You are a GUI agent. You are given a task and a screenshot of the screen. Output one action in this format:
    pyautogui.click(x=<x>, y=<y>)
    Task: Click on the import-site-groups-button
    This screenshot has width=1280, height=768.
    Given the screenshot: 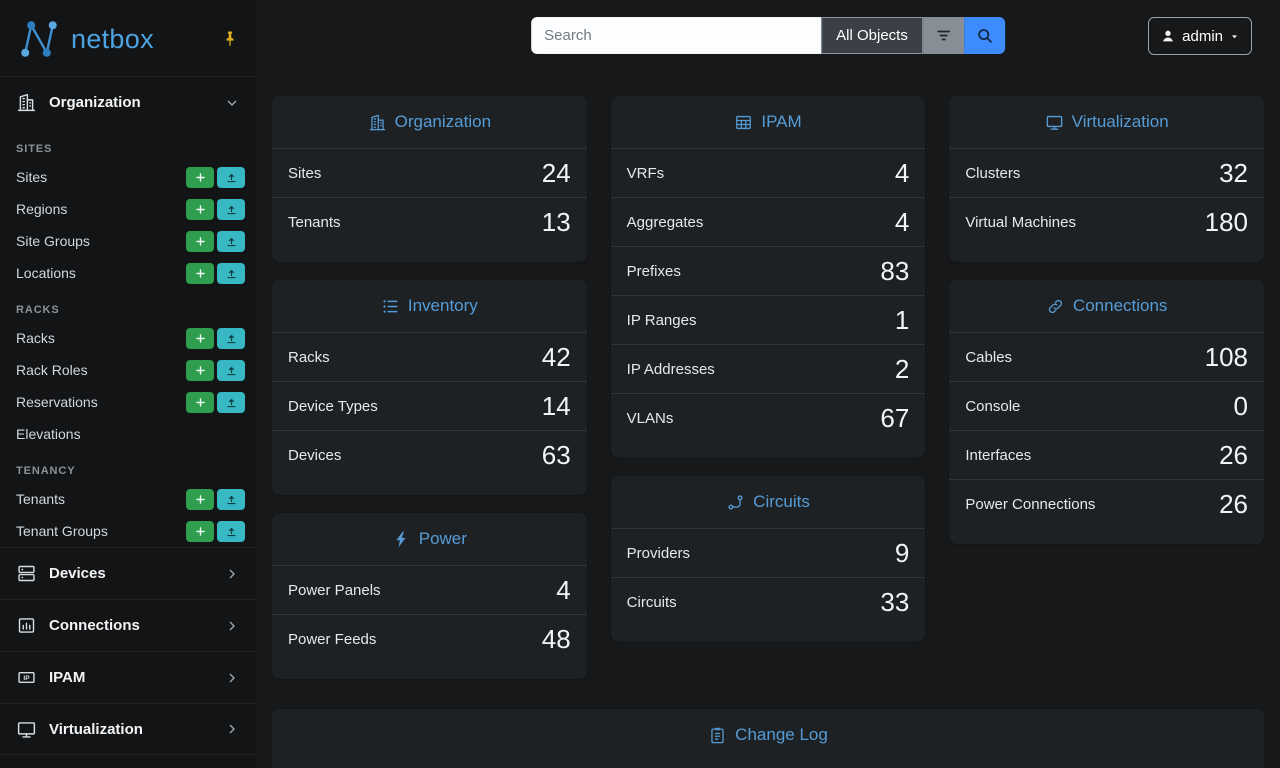 What is the action you would take?
    pyautogui.click(x=231, y=241)
    